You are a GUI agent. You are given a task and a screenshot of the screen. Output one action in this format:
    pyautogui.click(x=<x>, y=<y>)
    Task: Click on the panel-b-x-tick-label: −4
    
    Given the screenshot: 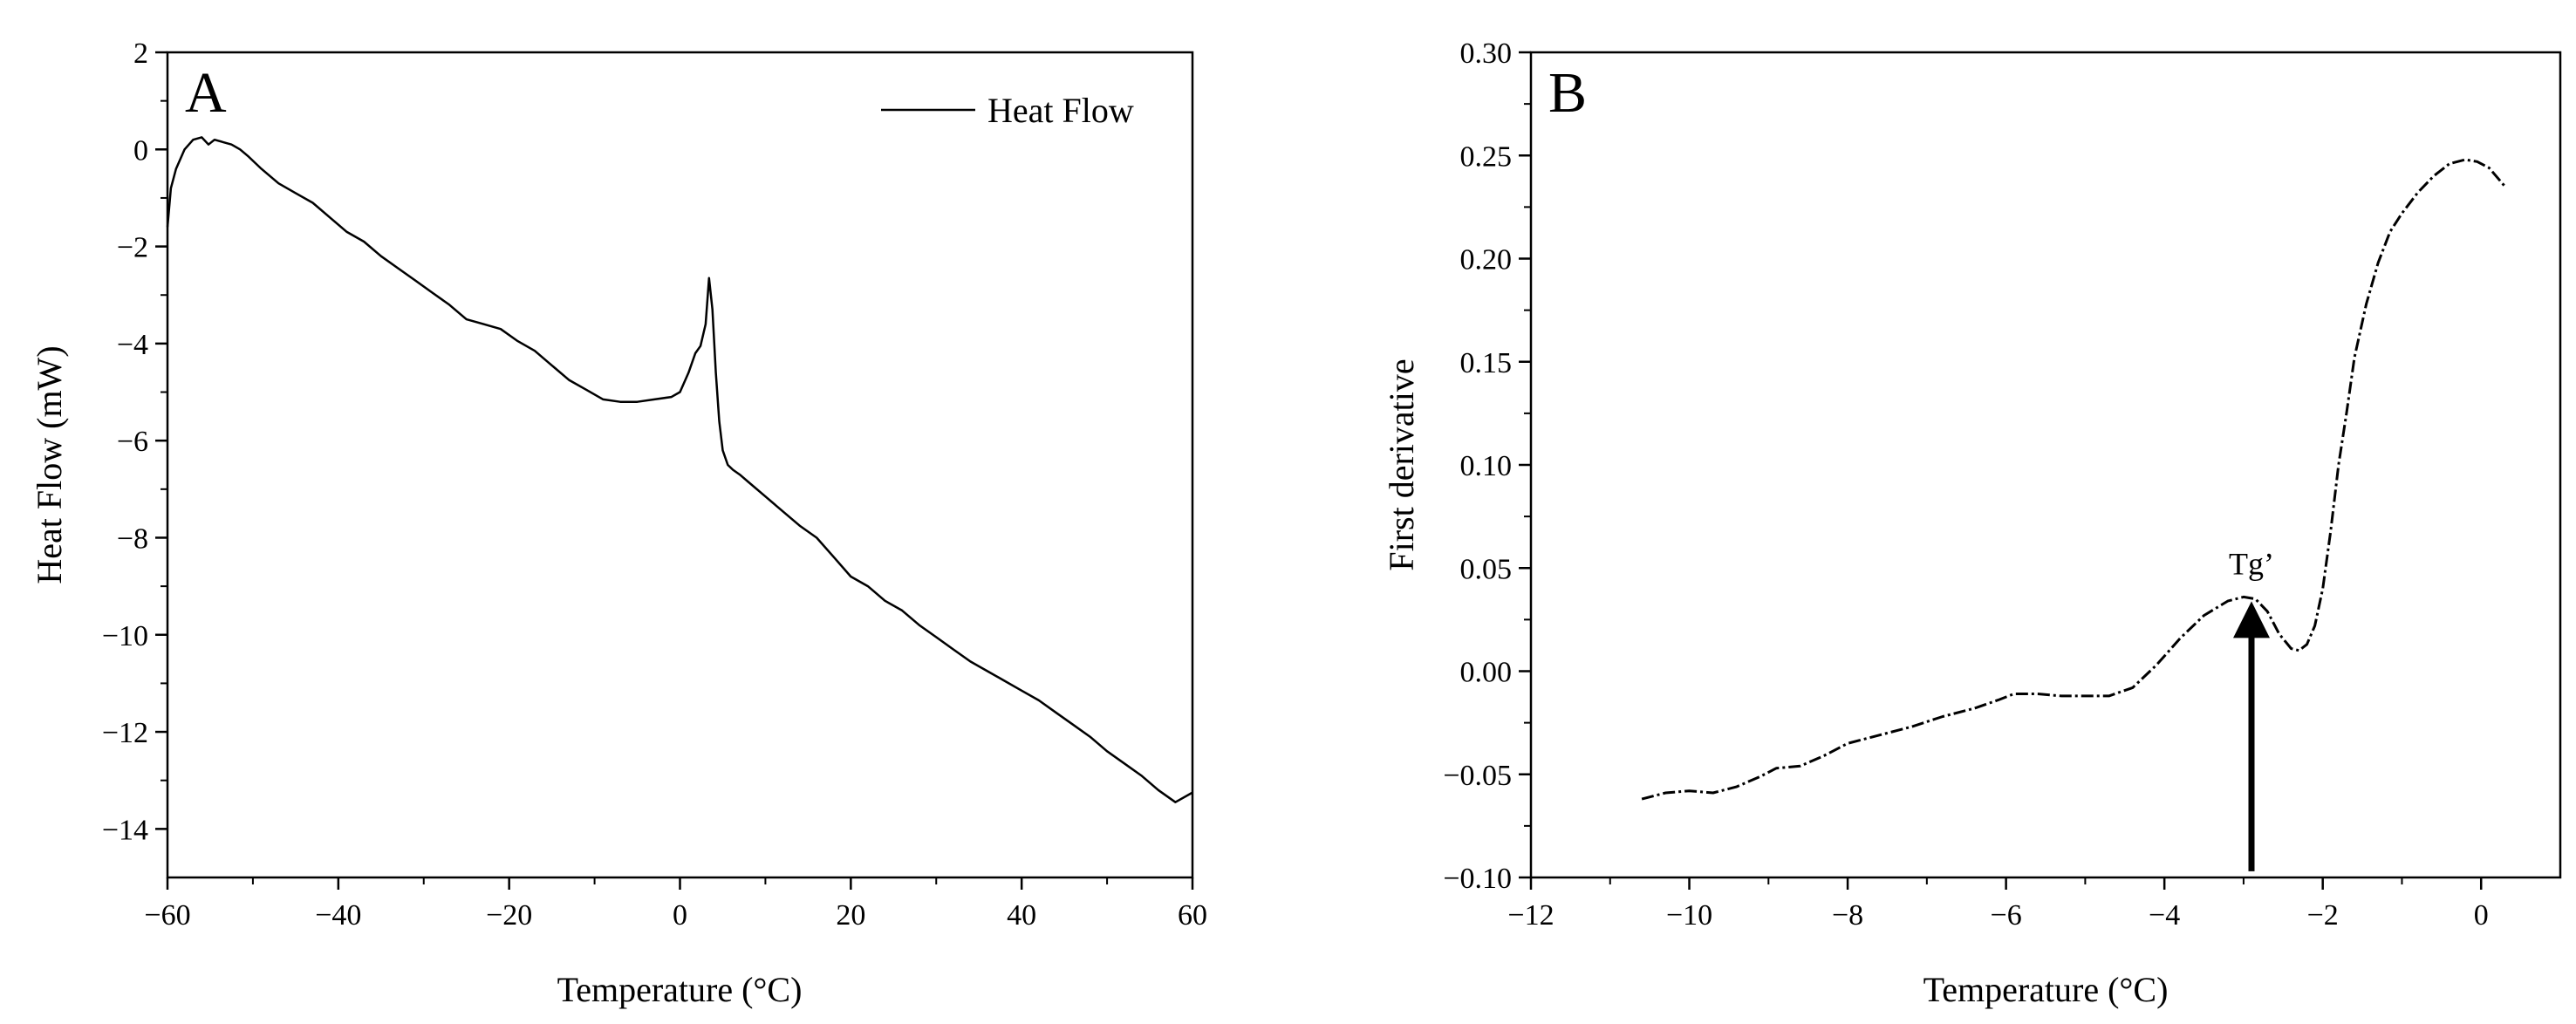 What is the action you would take?
    pyautogui.click(x=2164, y=915)
    